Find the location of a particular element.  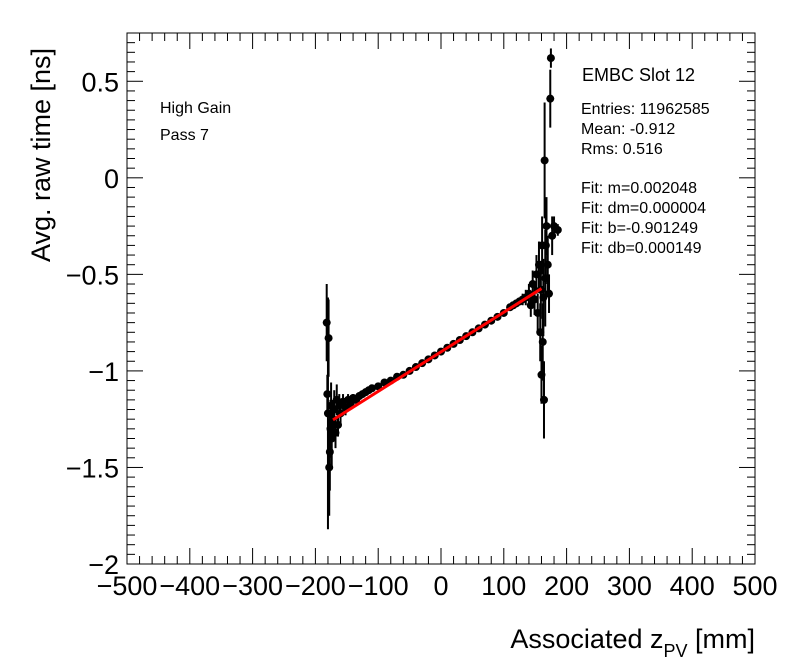

y-tick-label: 0 is located at coordinates (111, 179).